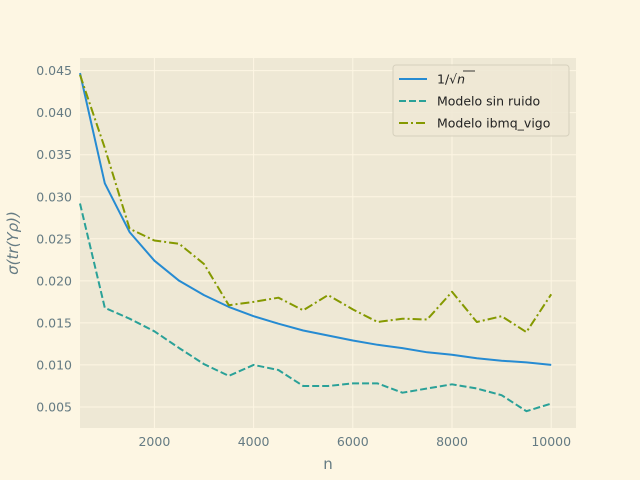 The height and width of the screenshot is (480, 640). I want to click on x-tick-label: 8000, so click(452, 441).